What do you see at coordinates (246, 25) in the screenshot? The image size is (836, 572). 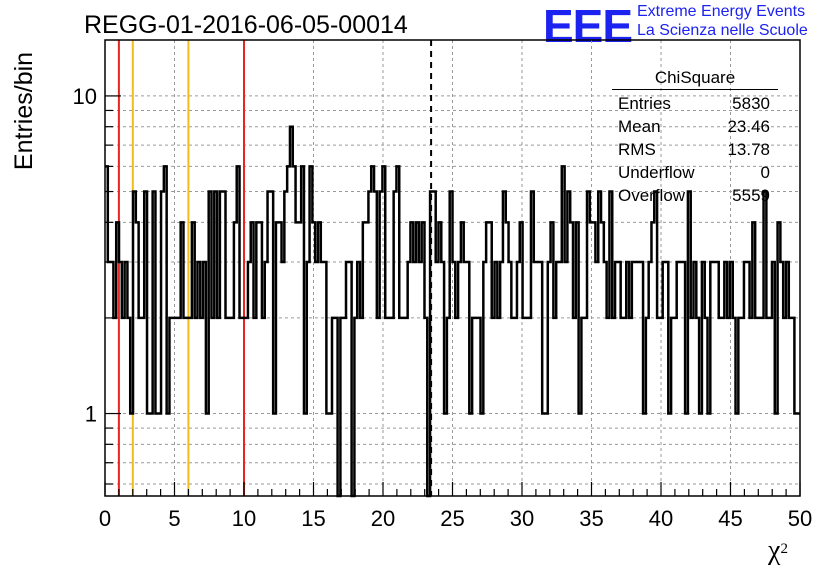 I see `chart-title: REGG-01-2016-06-05-00014` at bounding box center [246, 25].